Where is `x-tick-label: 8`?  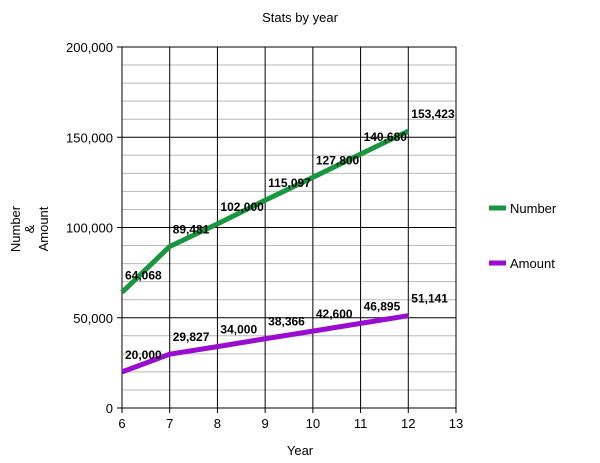 x-tick-label: 8 is located at coordinates (217, 423).